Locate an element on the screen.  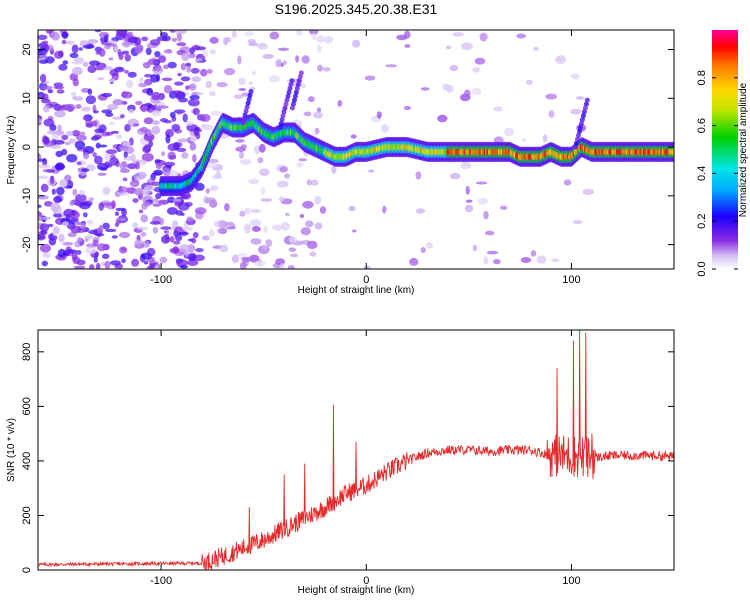
spectrogram-x-label: Height of straight line (km) is located at coordinates (356, 290).